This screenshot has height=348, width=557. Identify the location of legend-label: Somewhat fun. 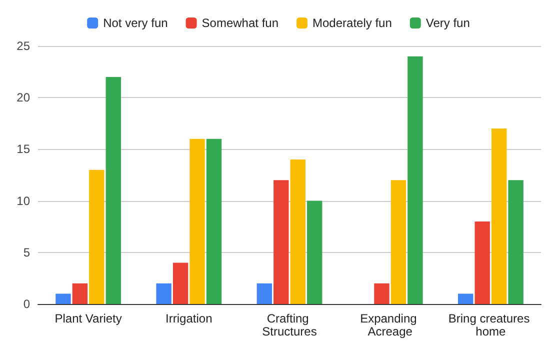
(240, 23).